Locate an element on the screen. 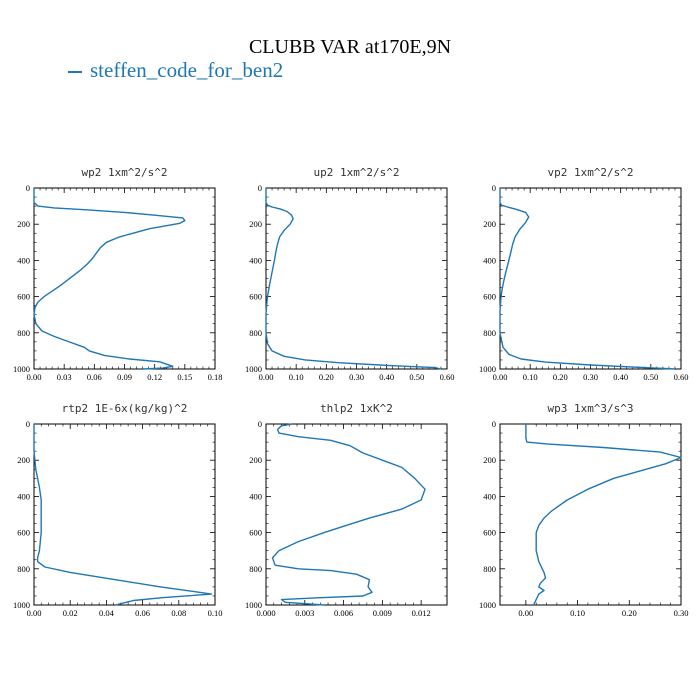  x-tick-label: 0.003 is located at coordinates (304, 613).